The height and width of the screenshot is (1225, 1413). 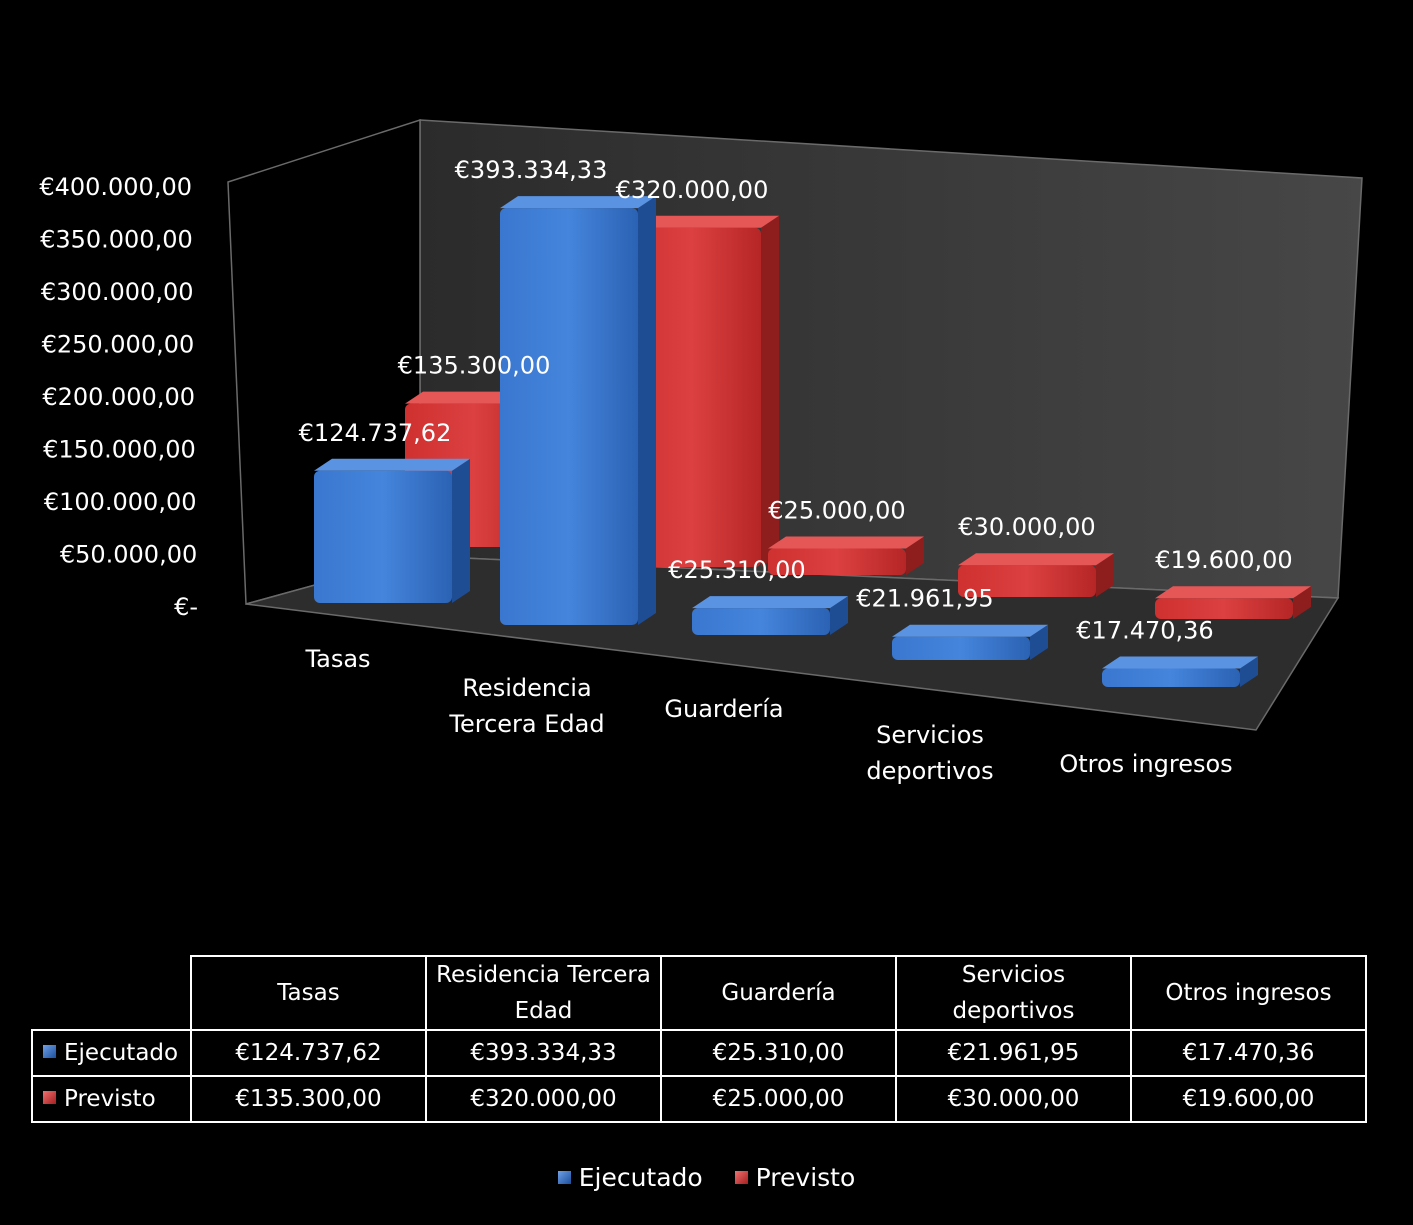 I want to click on x-tick-label: Tercera Edad, so click(x=526, y=724).